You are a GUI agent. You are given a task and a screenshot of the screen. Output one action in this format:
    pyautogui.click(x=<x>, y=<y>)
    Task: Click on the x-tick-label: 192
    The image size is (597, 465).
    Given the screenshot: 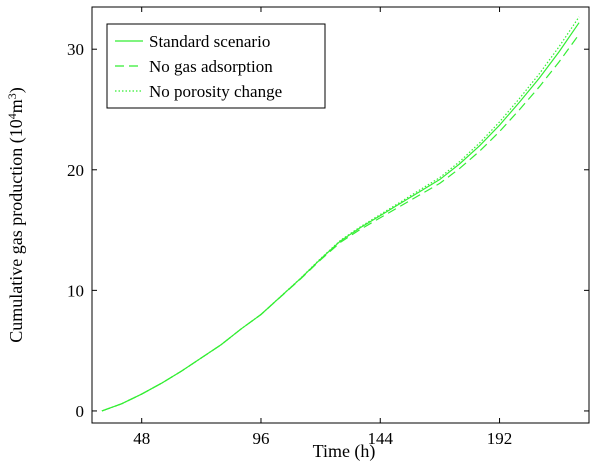 What is the action you would take?
    pyautogui.click(x=500, y=438)
    